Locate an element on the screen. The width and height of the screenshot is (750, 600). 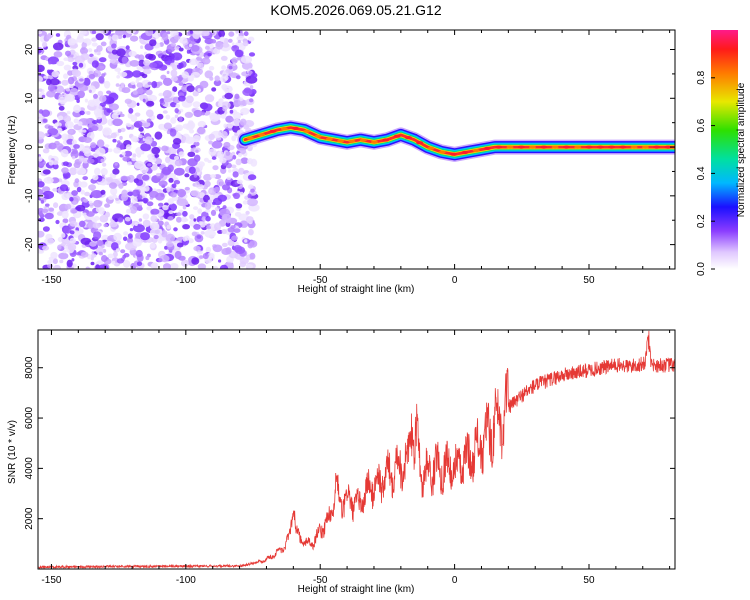
colorbar-tick-label: 0.2 is located at coordinates (701, 221).